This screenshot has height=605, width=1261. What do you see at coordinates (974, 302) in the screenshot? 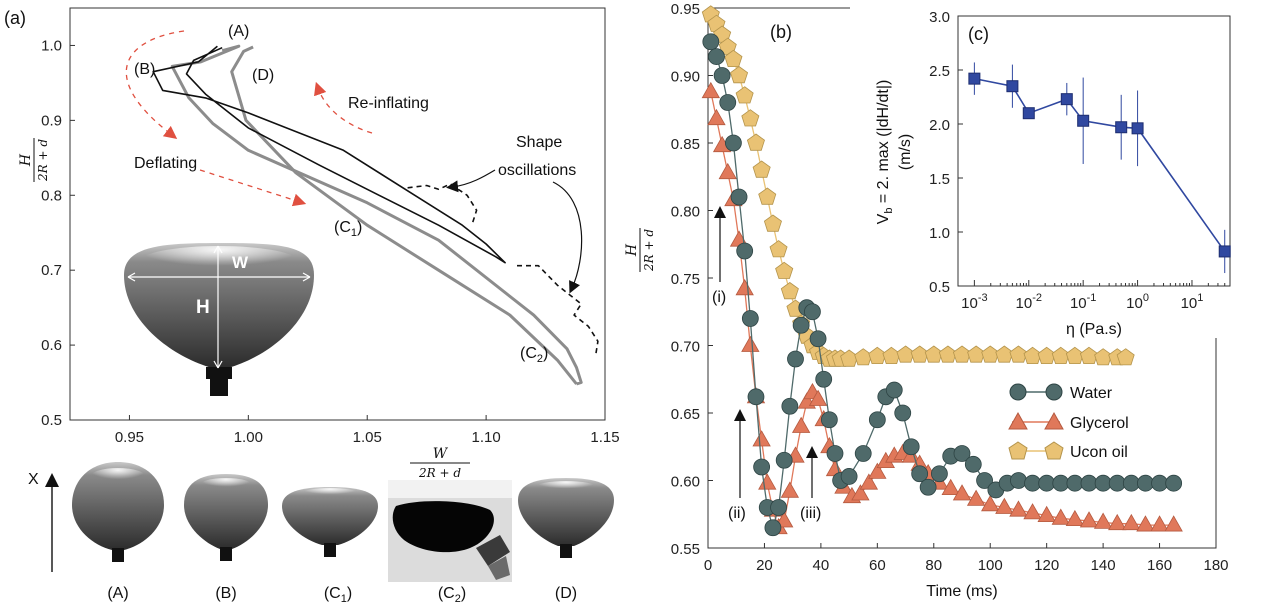
I see `panel-c-xtick-label: 10⁻³` at bounding box center [974, 302].